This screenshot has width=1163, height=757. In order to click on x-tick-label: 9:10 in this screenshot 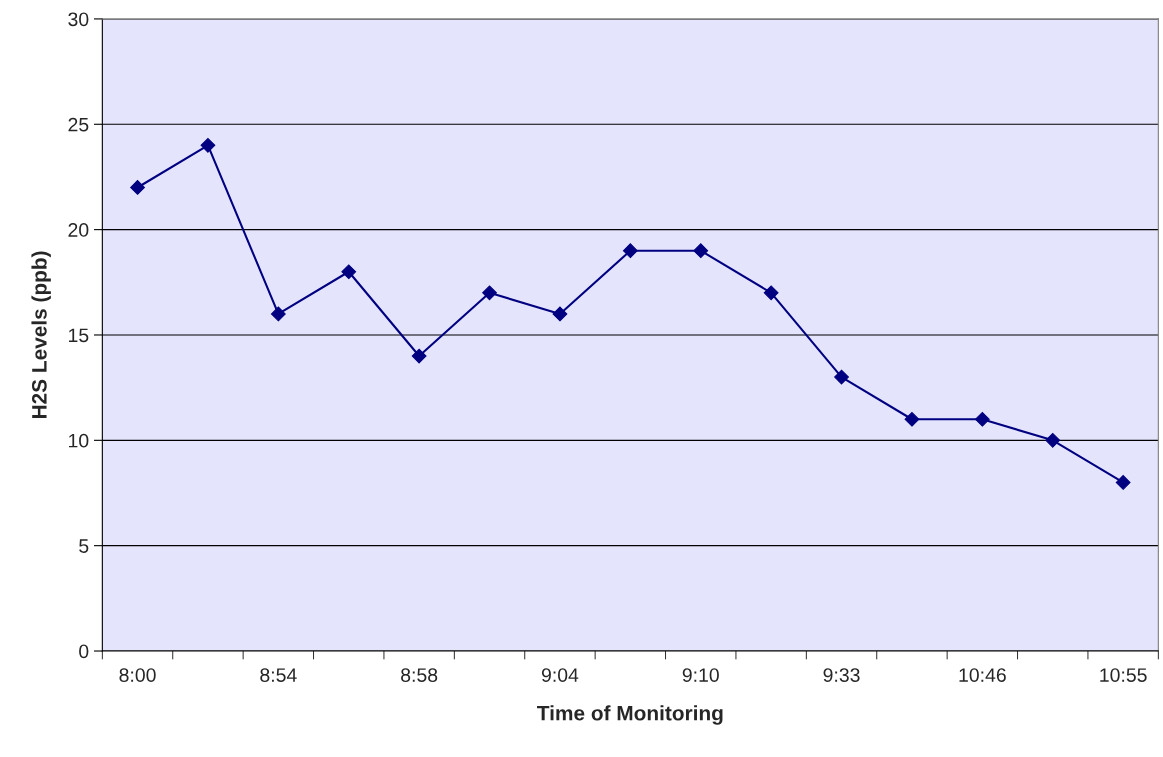, I will do `click(700, 675)`.